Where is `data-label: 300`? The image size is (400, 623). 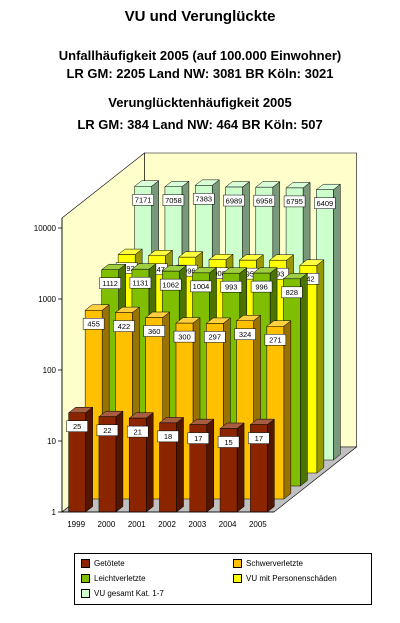
data-label: 300 is located at coordinates (184, 336).